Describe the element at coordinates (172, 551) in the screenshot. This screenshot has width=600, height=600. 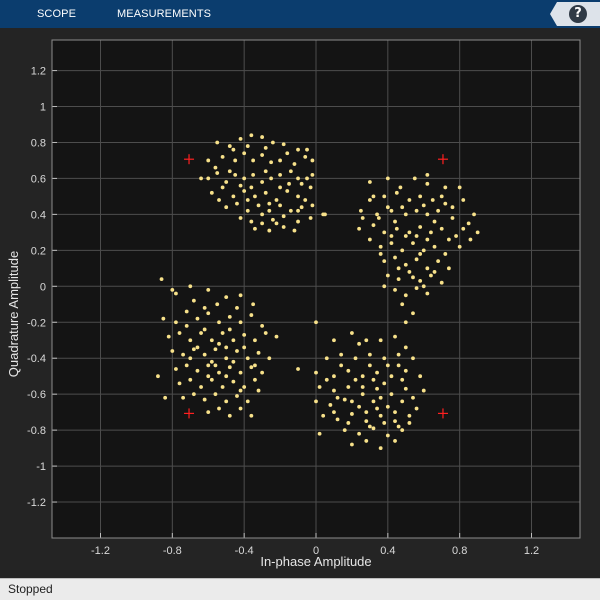
I see `x-tick-label: -0.8` at that location.